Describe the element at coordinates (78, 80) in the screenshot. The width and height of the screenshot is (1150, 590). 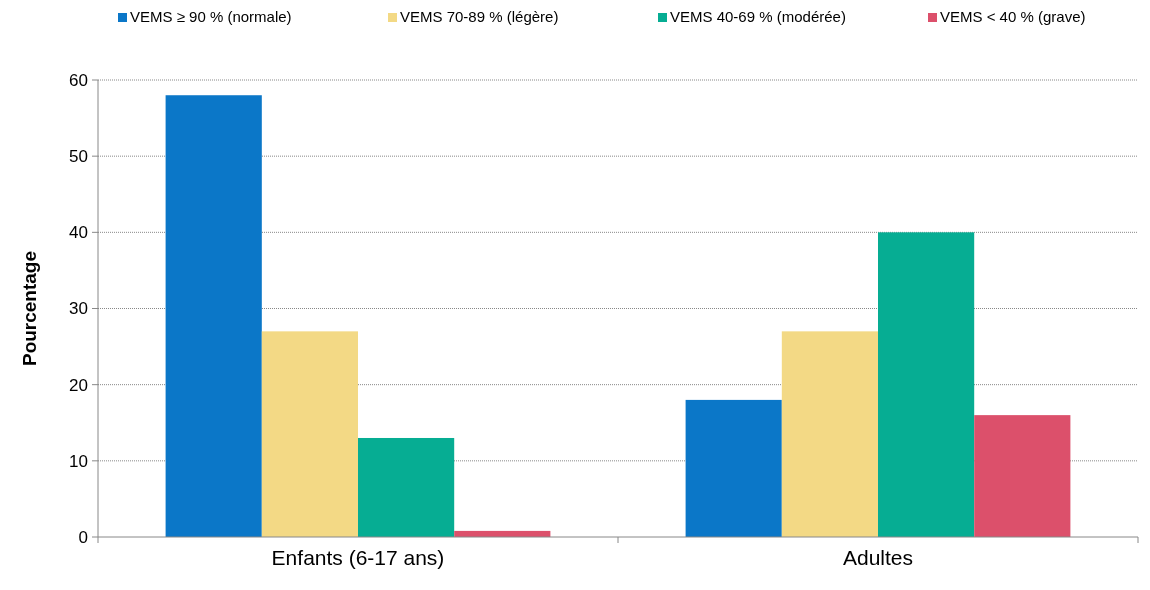
I see `y-tick-label: 60` at that location.